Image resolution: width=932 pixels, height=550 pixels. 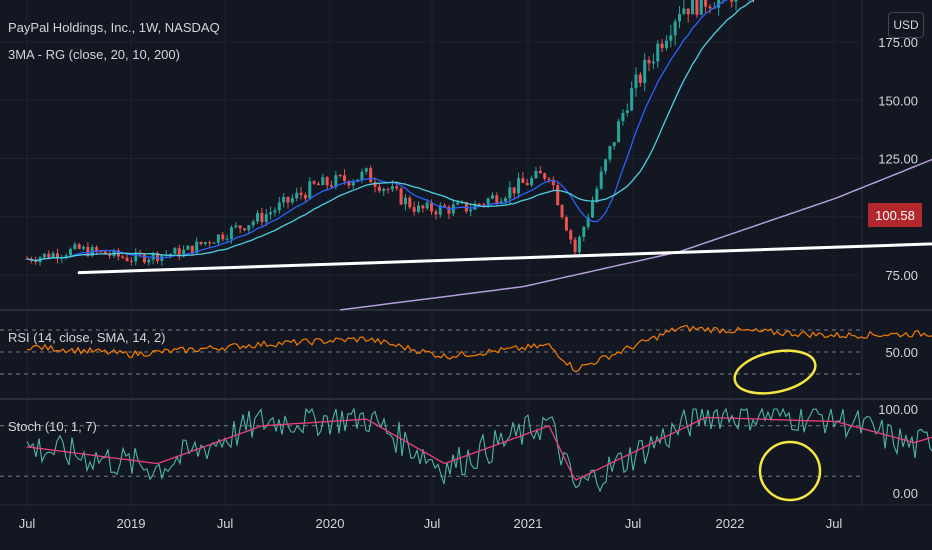 I want to click on currency-button: USD, so click(x=906, y=25).